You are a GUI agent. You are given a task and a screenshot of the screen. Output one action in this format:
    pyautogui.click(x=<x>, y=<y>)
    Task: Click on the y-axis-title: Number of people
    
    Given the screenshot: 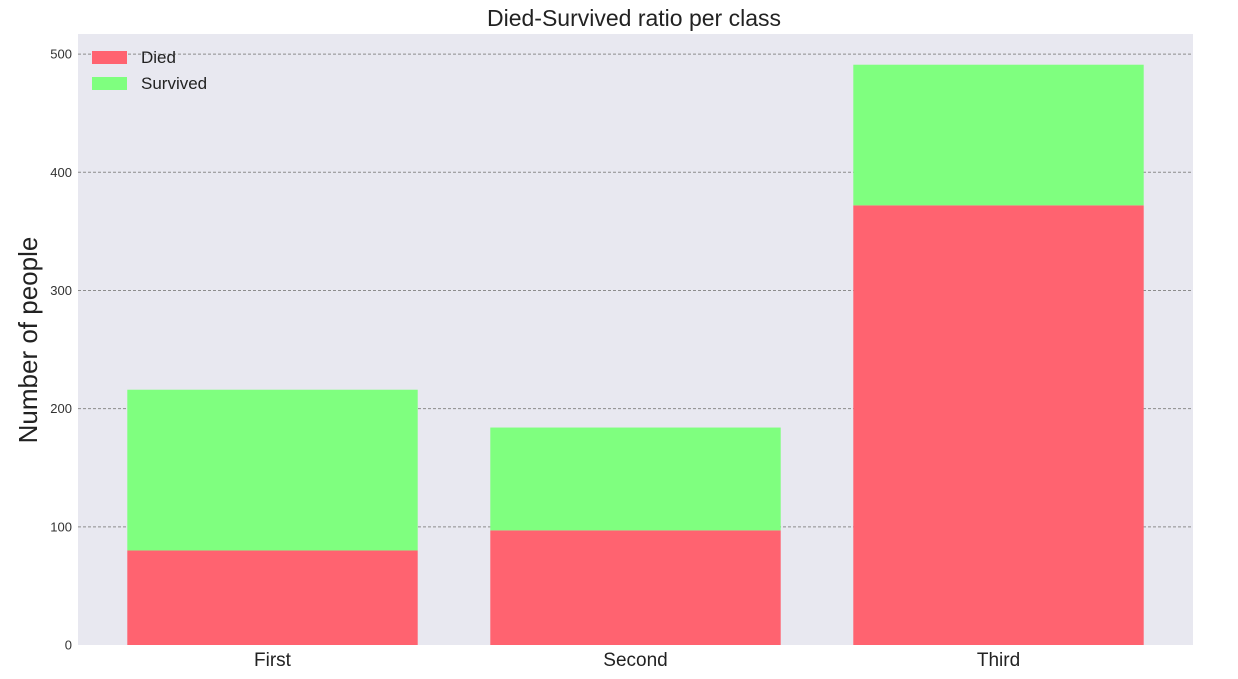 What is the action you would take?
    pyautogui.click(x=28, y=340)
    